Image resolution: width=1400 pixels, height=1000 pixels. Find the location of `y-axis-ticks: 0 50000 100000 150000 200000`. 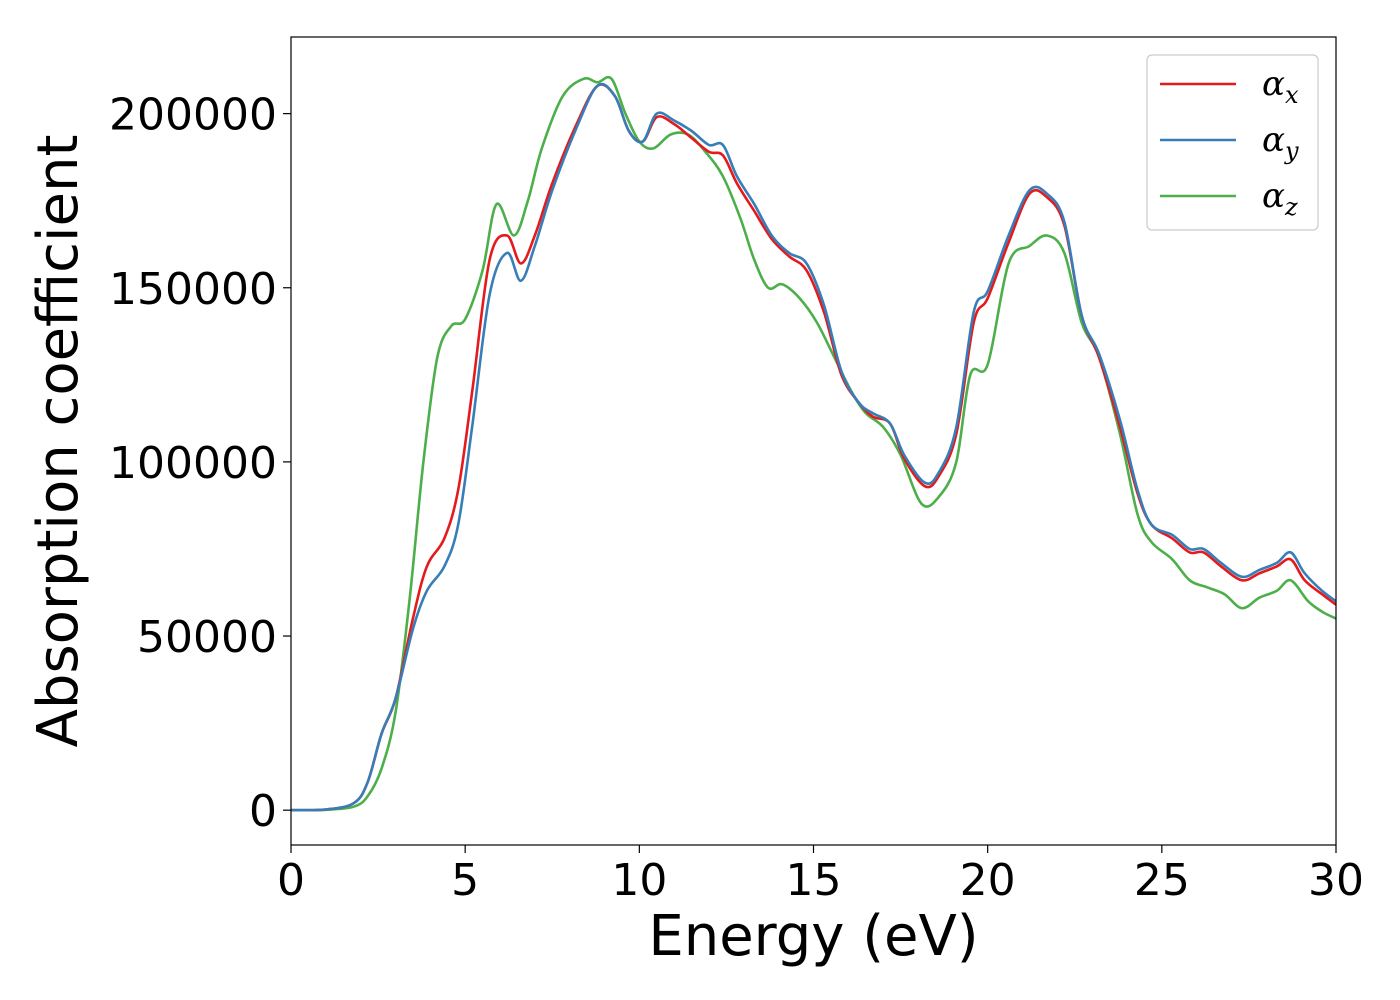

y-axis-ticks: 0 50000 100000 150000 200000 is located at coordinates (200, 463).